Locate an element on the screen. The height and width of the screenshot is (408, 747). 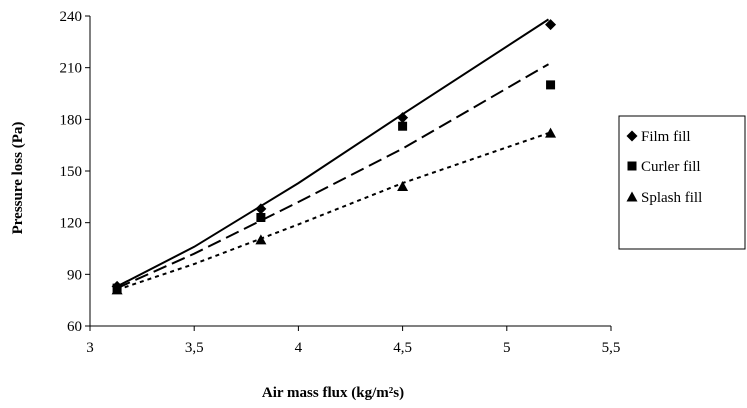
x-axis-title: Air mass flux (kg/m²s) is located at coordinates (333, 393).